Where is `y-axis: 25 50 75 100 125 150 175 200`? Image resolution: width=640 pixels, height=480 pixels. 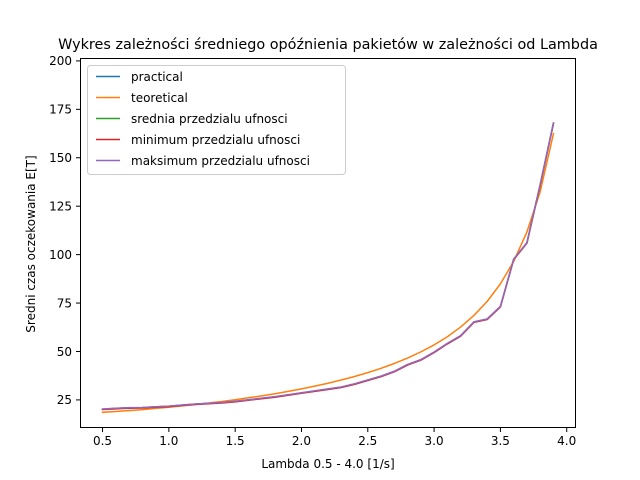 y-axis: 25 50 75 100 125 150 175 200 is located at coordinates (64, 230).